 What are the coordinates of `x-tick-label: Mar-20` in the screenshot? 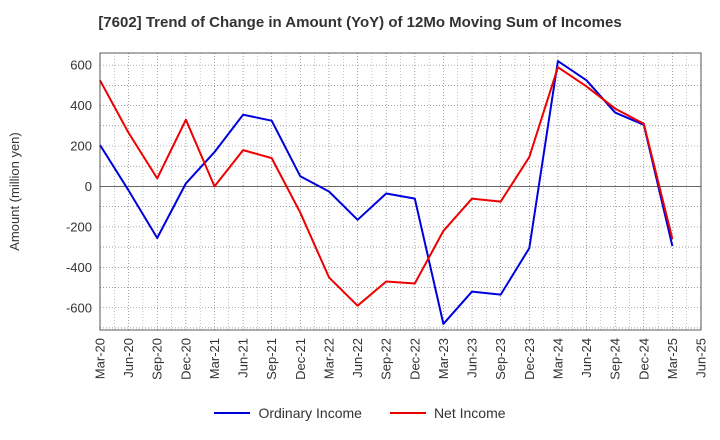 It's located at (100, 358).